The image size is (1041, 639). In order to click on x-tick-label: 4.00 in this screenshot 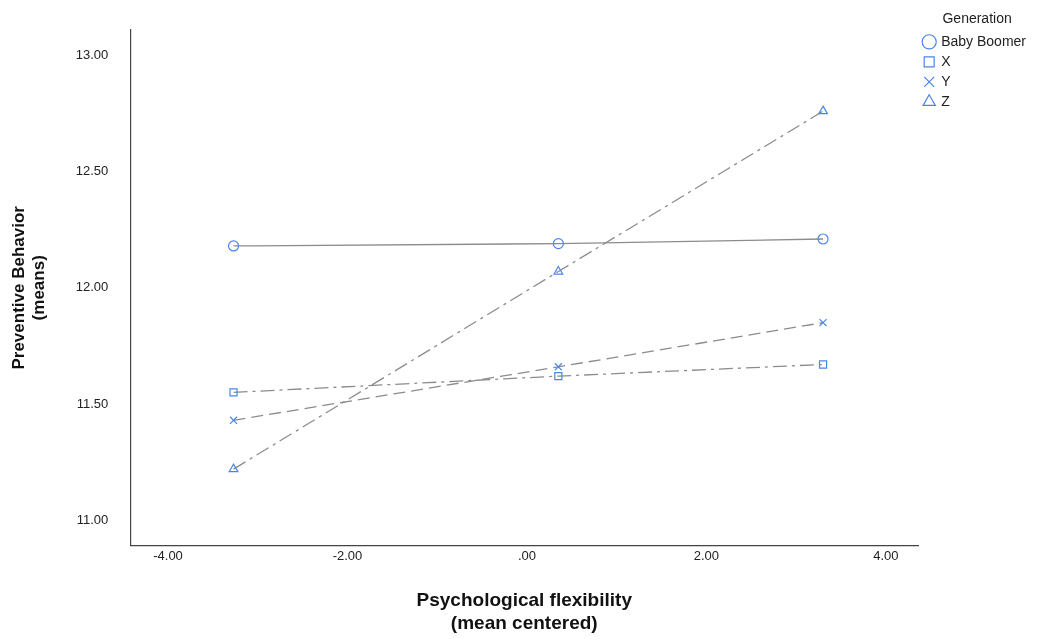, I will do `click(886, 556)`.